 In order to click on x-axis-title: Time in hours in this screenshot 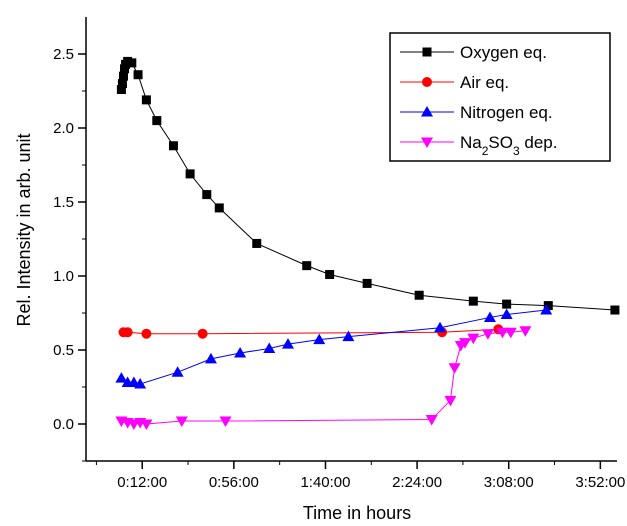, I will do `click(357, 513)`.